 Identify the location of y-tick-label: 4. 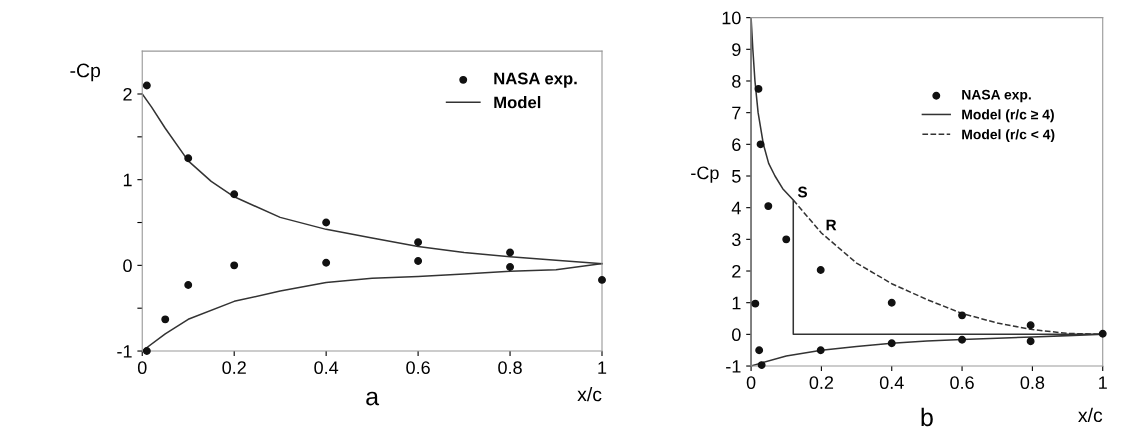
(736, 208).